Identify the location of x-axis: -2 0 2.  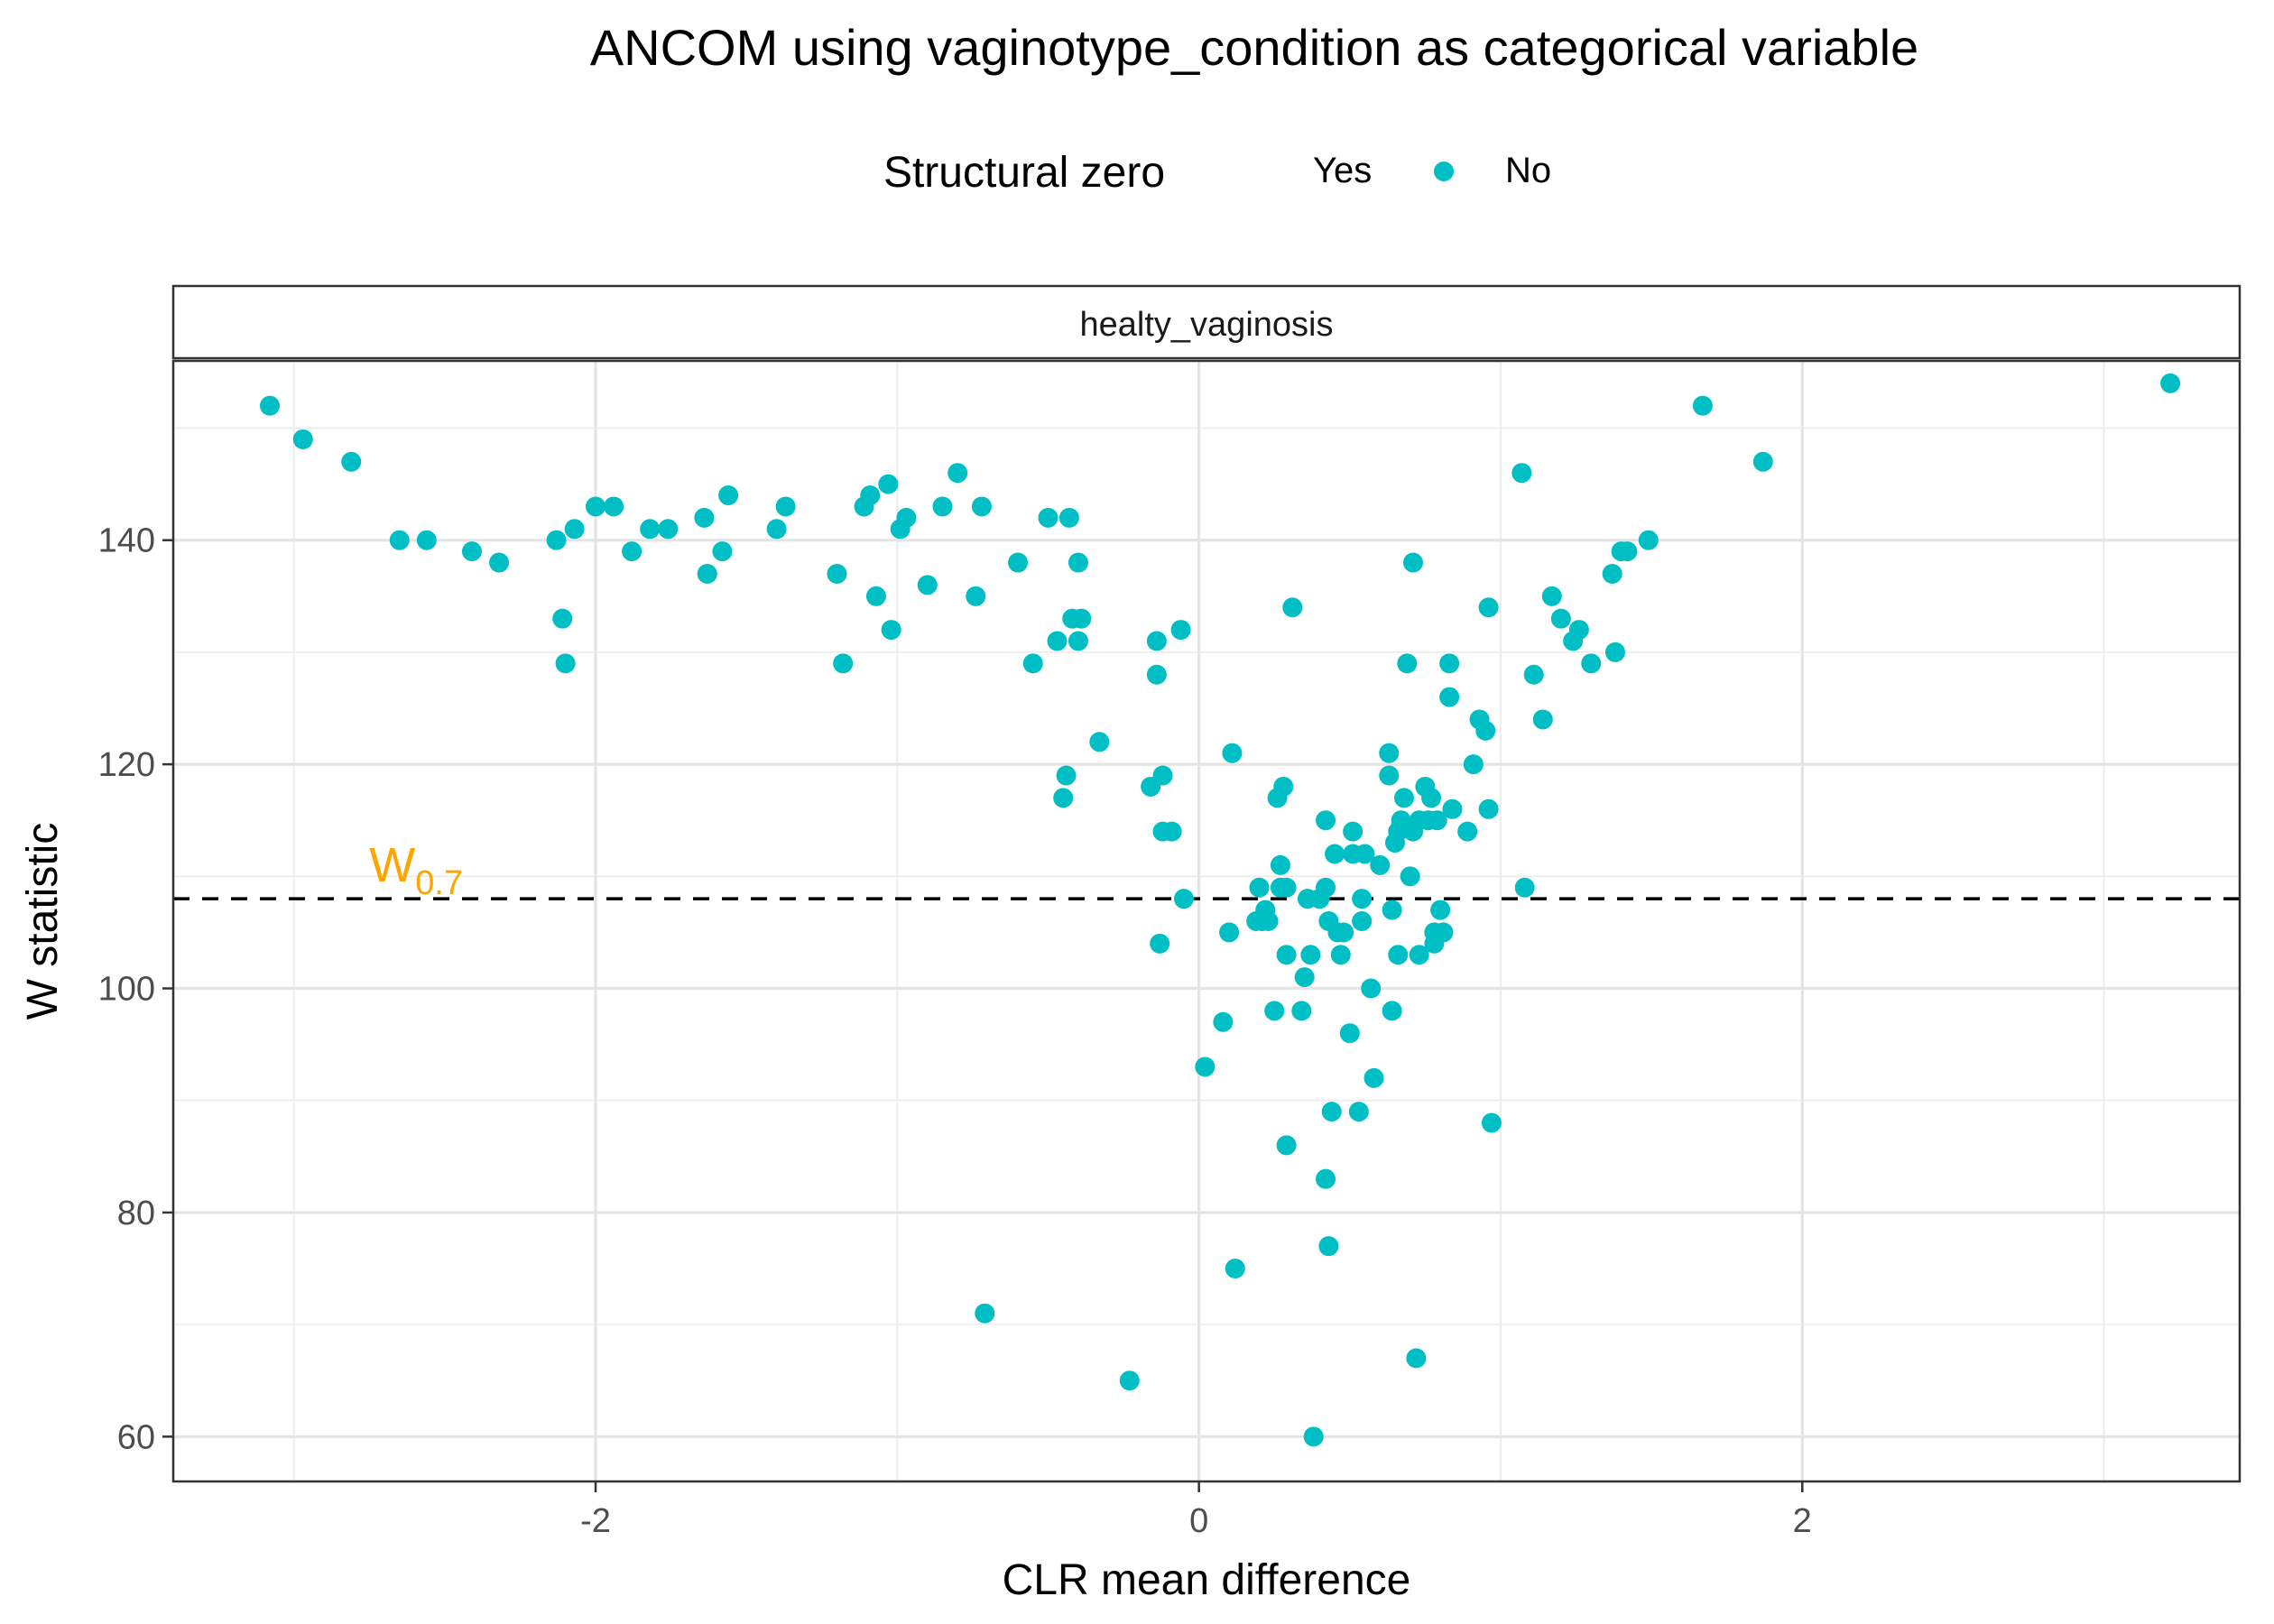
(1196, 1510).